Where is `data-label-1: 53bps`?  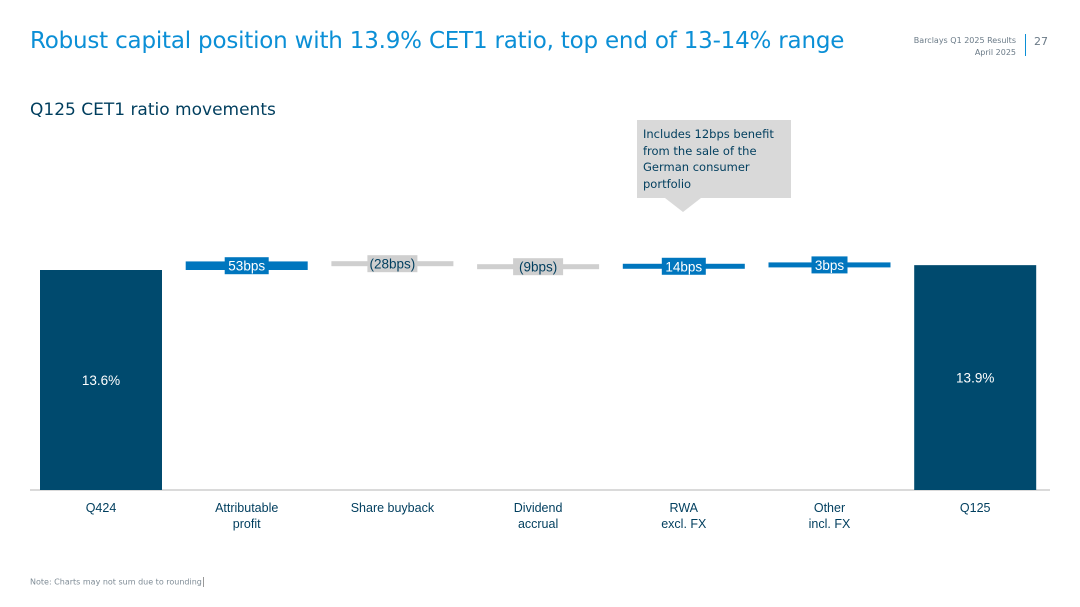
data-label-1: 53bps is located at coordinates (246, 266).